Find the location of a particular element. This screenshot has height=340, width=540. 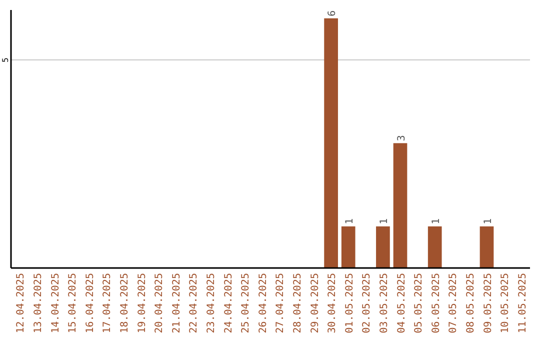

x-tick-label: 10.05.2025 is located at coordinates (506, 303).